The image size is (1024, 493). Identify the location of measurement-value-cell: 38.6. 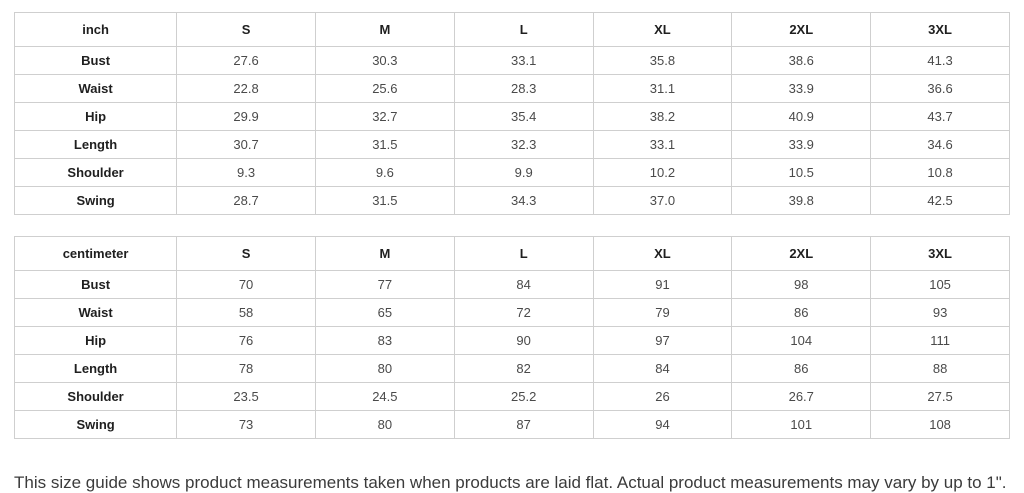
(801, 60).